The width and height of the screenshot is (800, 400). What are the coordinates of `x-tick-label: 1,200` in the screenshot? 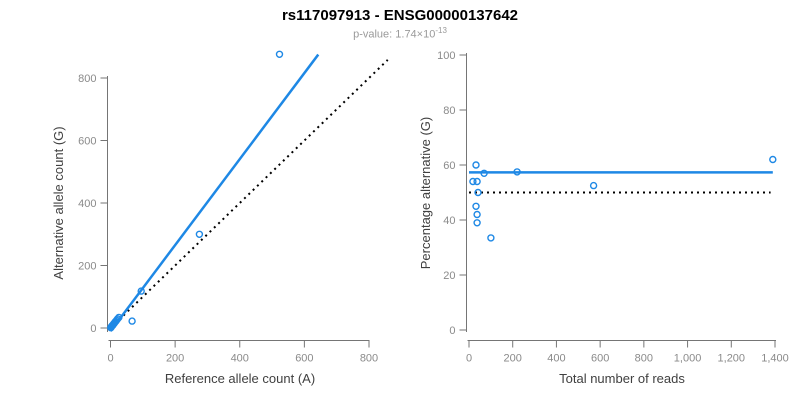 It's located at (732, 359).